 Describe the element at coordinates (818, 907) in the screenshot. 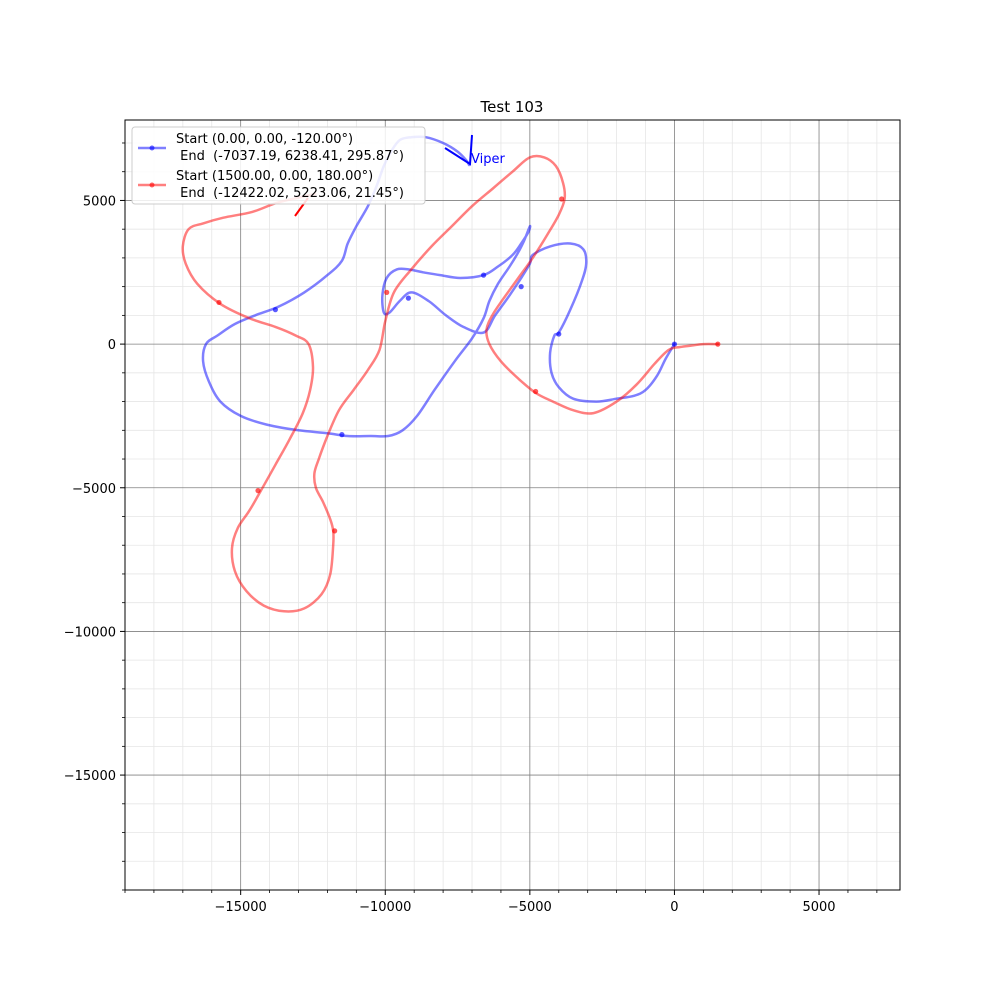

I see `x-tick-label: 5000` at that location.